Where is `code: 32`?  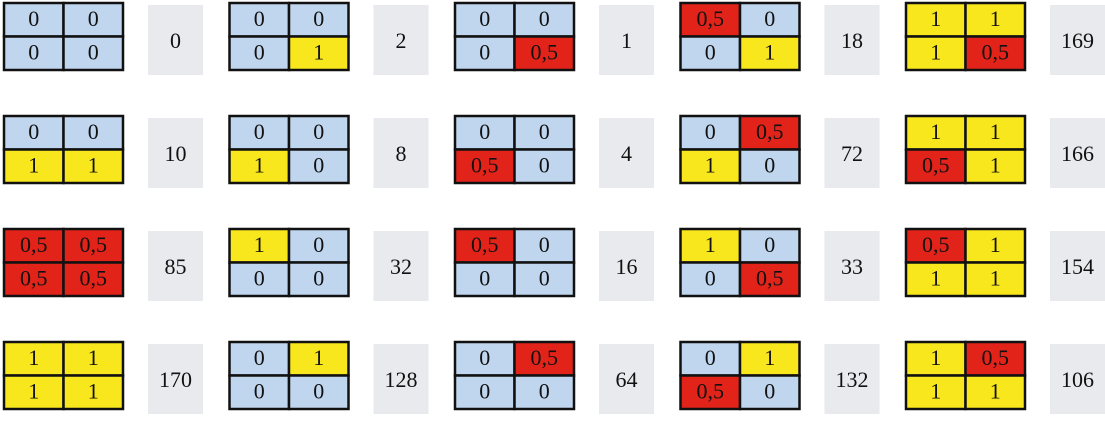
code: 32 is located at coordinates (401, 266).